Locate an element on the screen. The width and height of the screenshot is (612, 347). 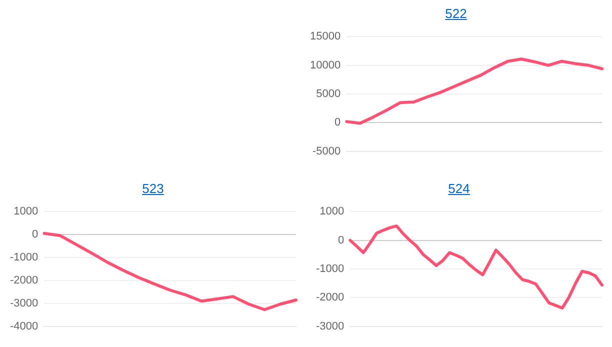
y-tick-label: -4000 is located at coordinates (24, 326).